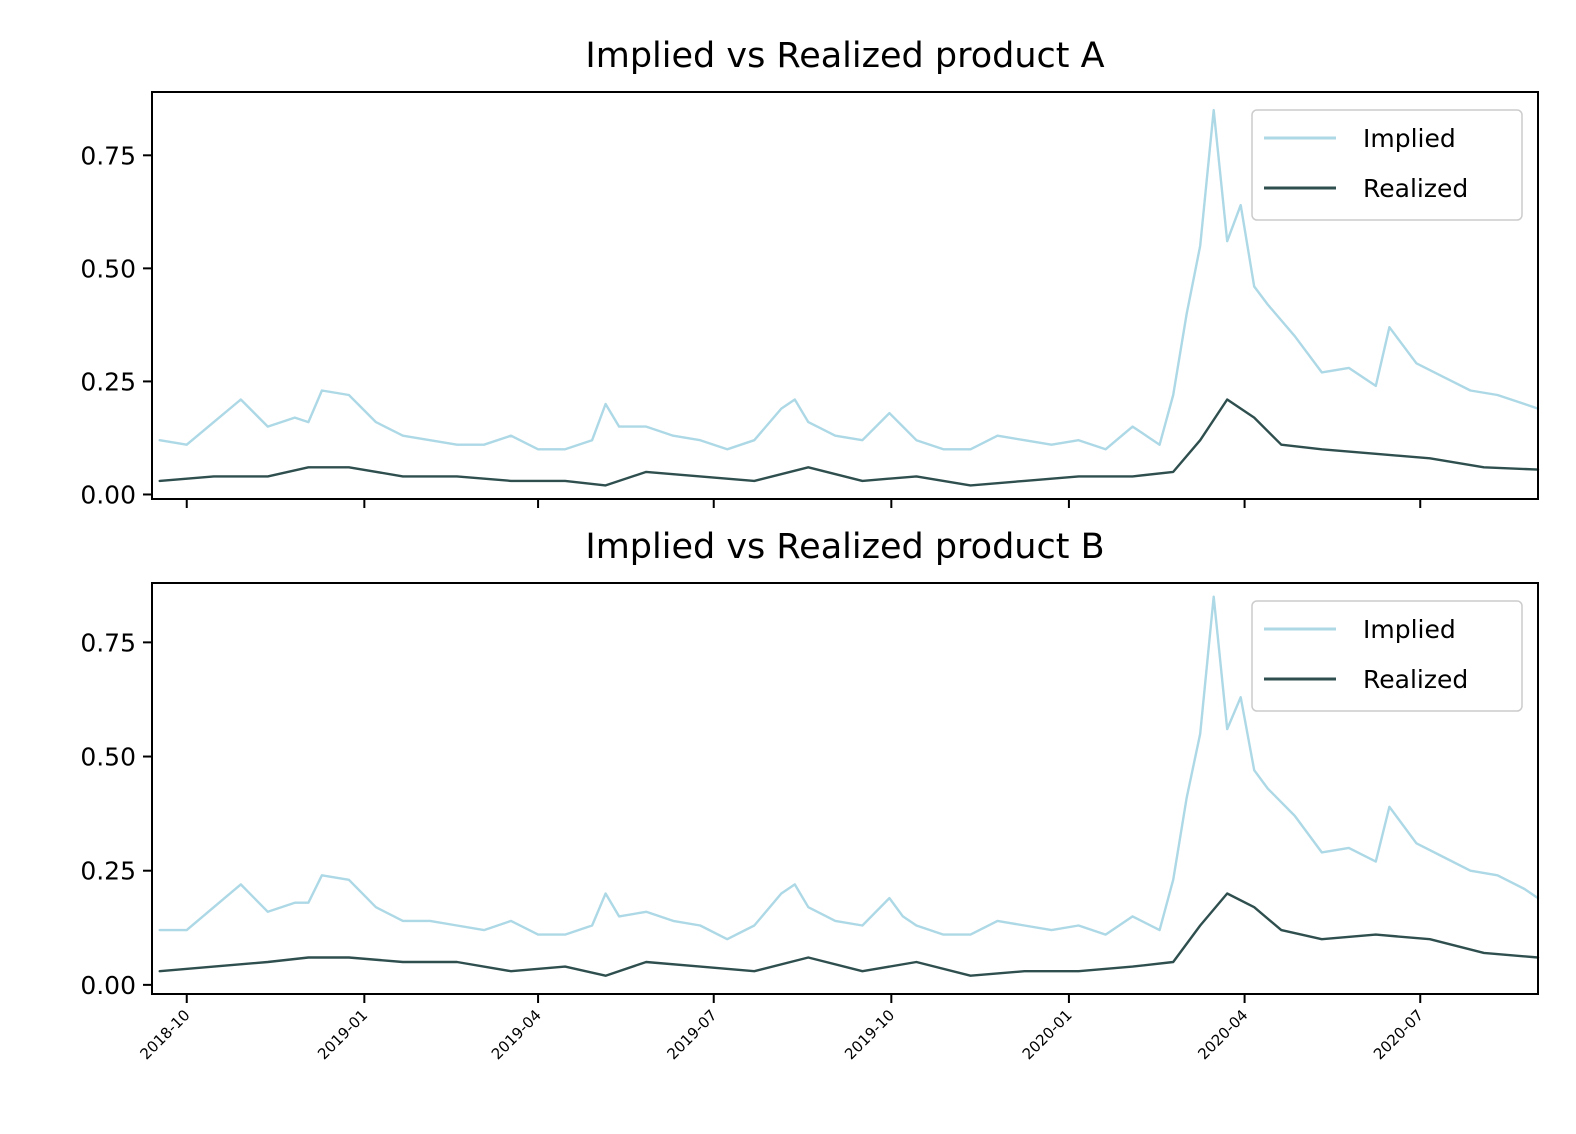 This screenshot has height=1134, width=1576. I want to click on chart-title: Implied vs Realized product B, so click(844, 547).